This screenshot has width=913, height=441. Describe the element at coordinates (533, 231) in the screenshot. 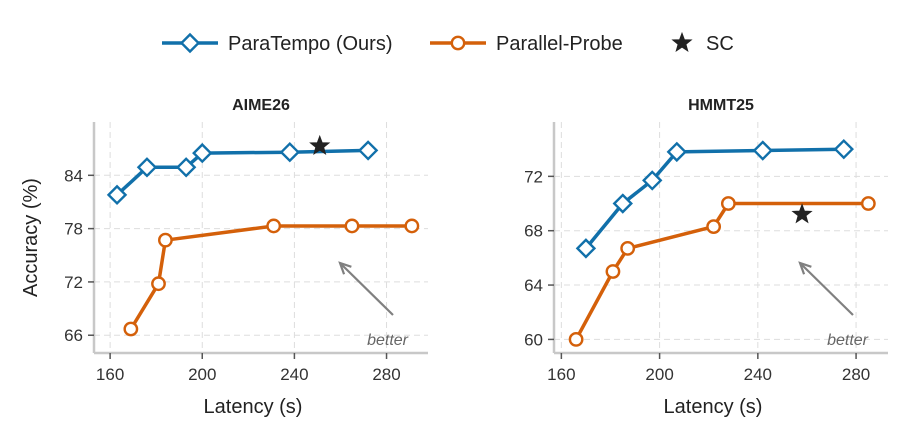

I see `y-tick-label: 68` at that location.